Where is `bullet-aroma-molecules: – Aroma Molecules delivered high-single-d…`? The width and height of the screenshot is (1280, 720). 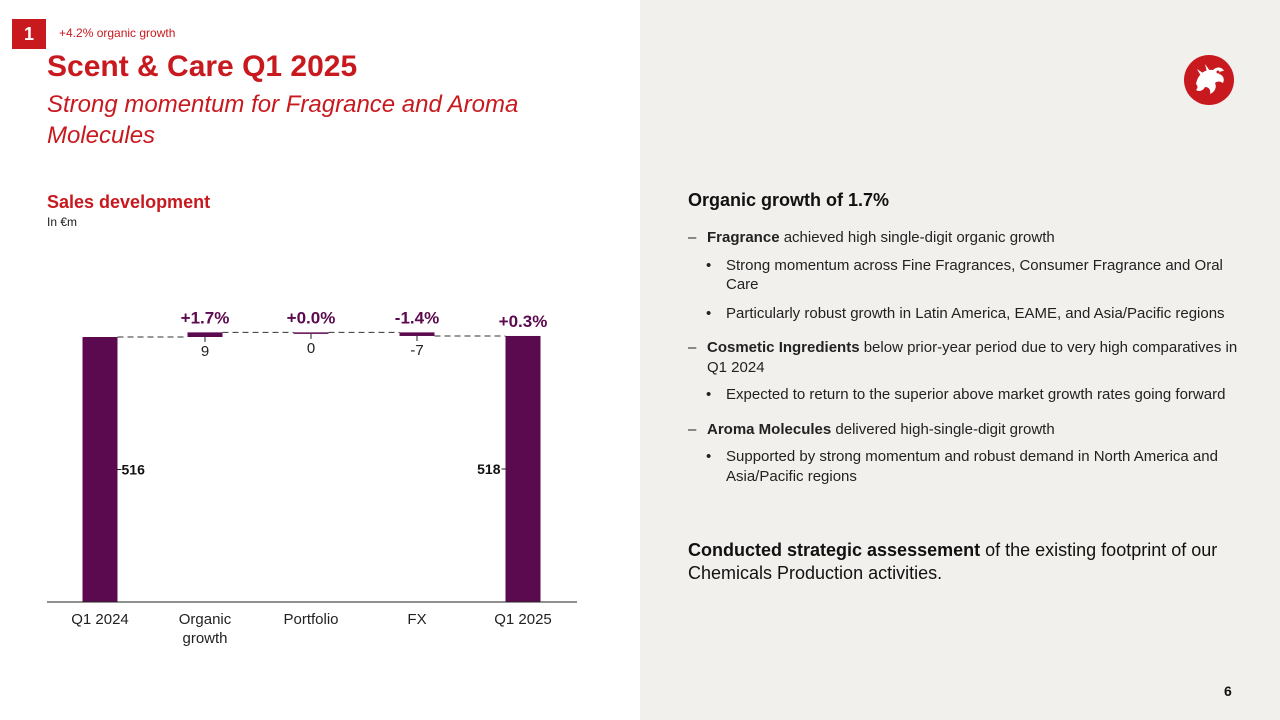 bullet-aroma-molecules: – Aroma Molecules delivered high-single-d… is located at coordinates (871, 429).